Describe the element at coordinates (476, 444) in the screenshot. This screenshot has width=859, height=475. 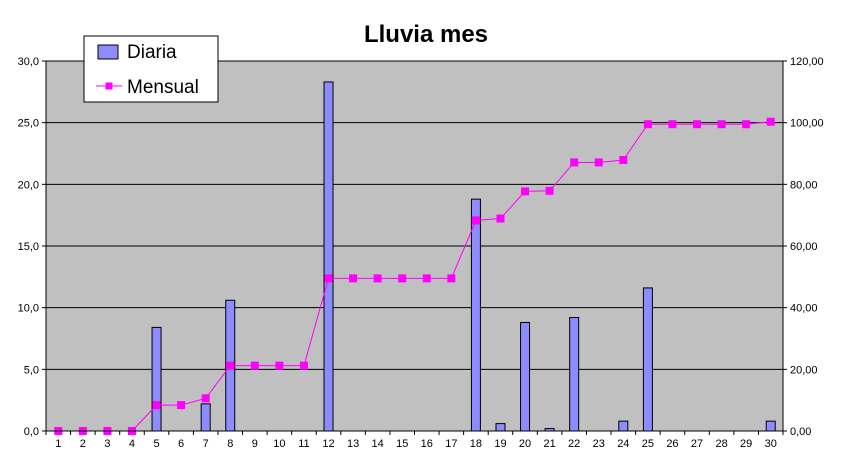
I see `x-tick-label: 18` at that location.